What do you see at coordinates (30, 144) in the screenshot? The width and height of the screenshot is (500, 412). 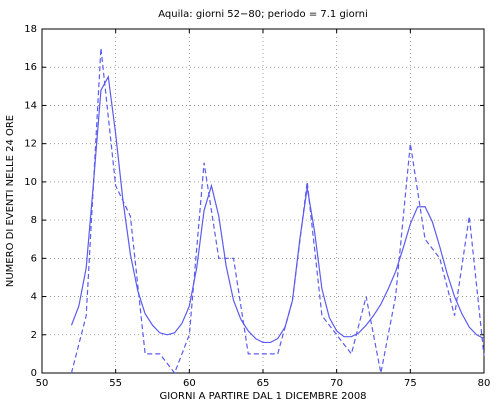 I see `y-tick-label: 12` at bounding box center [30, 144].